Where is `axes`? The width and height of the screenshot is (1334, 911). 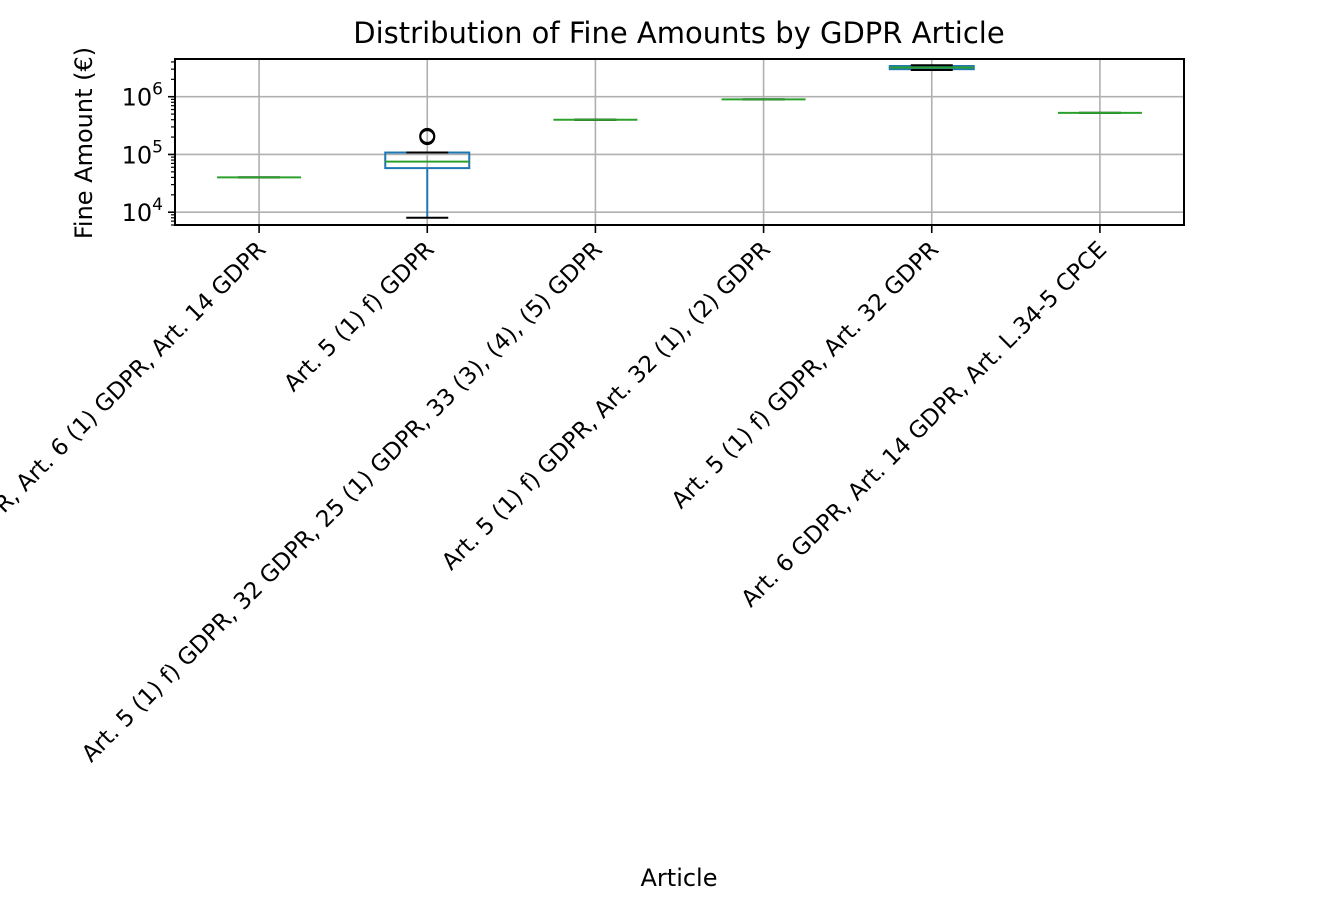
axes is located at coordinates (676, 145).